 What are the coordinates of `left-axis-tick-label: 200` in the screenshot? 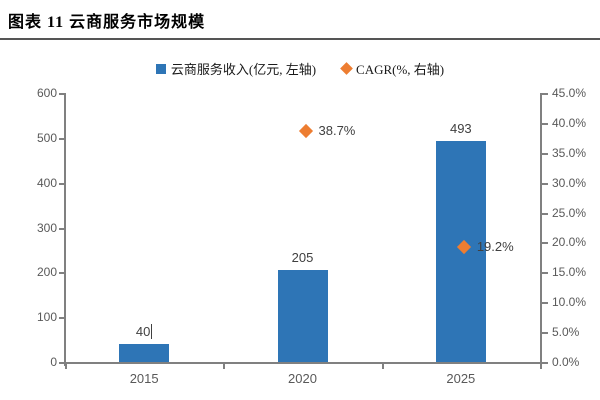 It's located at (46, 272).